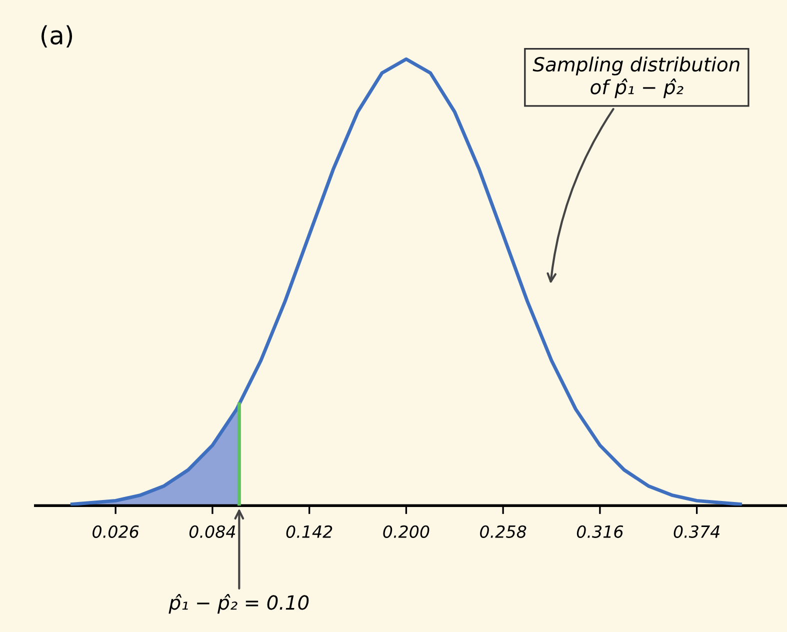  What do you see at coordinates (57, 36) in the screenshot?
I see `text: (a)` at bounding box center [57, 36].